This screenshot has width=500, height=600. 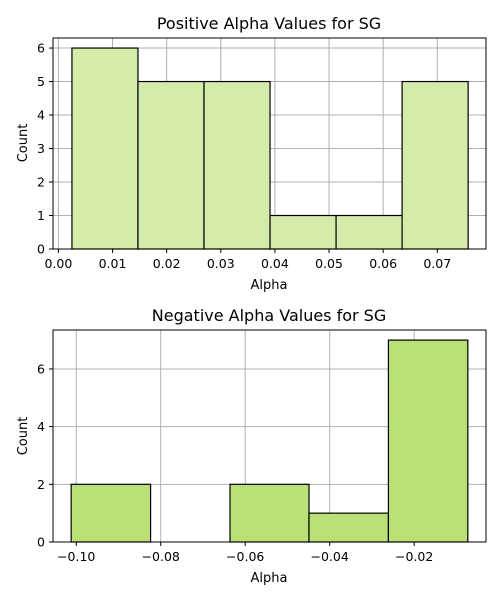 What do you see at coordinates (45, 455) in the screenshot?
I see `y-ticks: 0 2 4 6` at bounding box center [45, 455].